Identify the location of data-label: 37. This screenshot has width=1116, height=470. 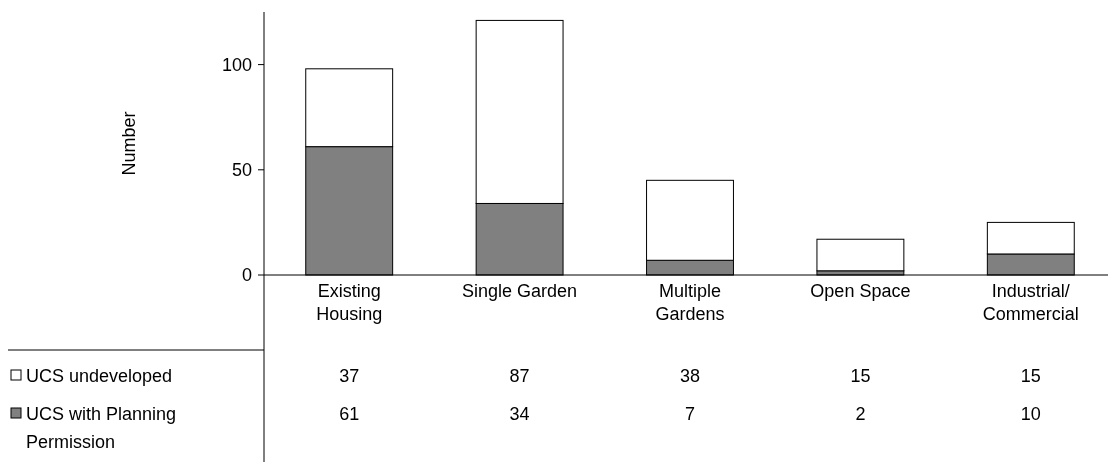
(349, 376).